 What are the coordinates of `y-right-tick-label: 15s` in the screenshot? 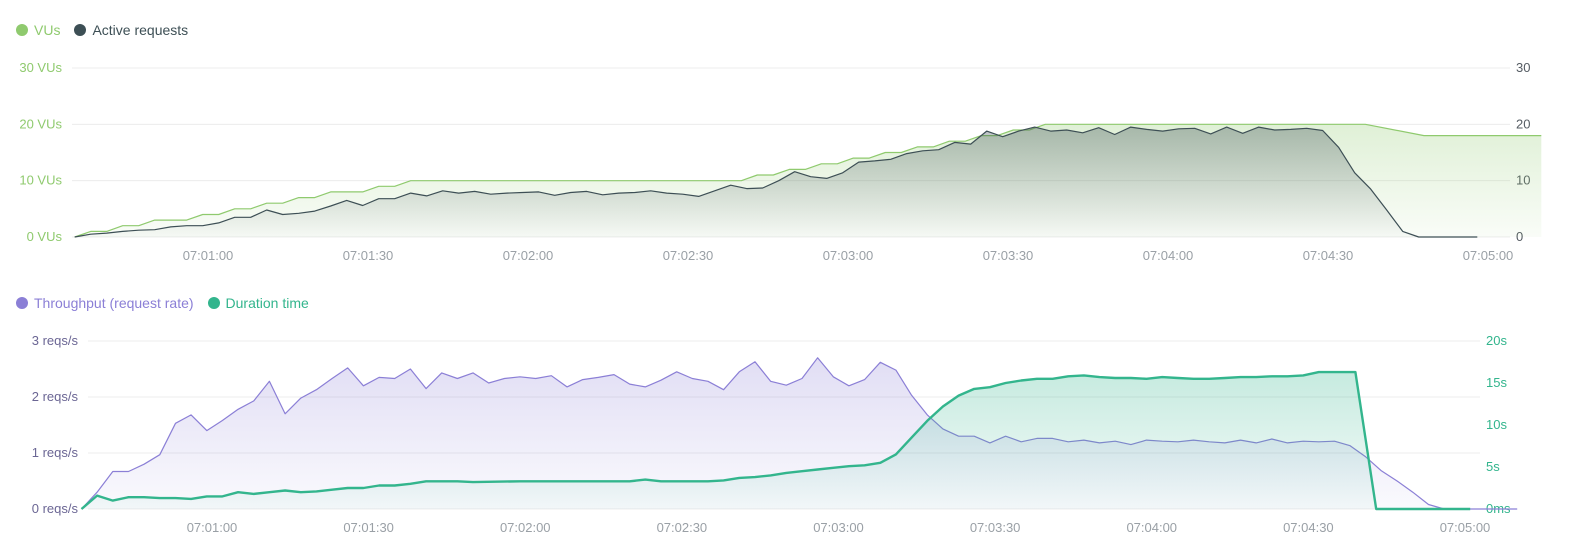 It's located at (1496, 382).